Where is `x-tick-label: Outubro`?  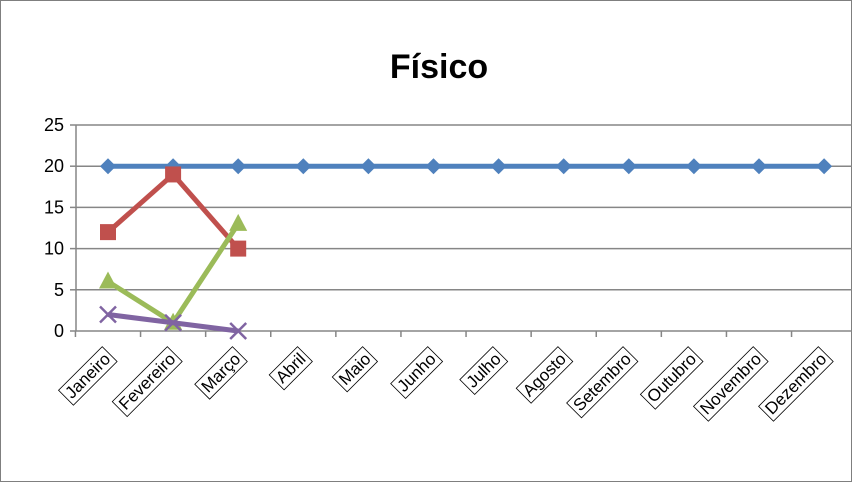 x-tick-label: Outubro is located at coordinates (671, 377).